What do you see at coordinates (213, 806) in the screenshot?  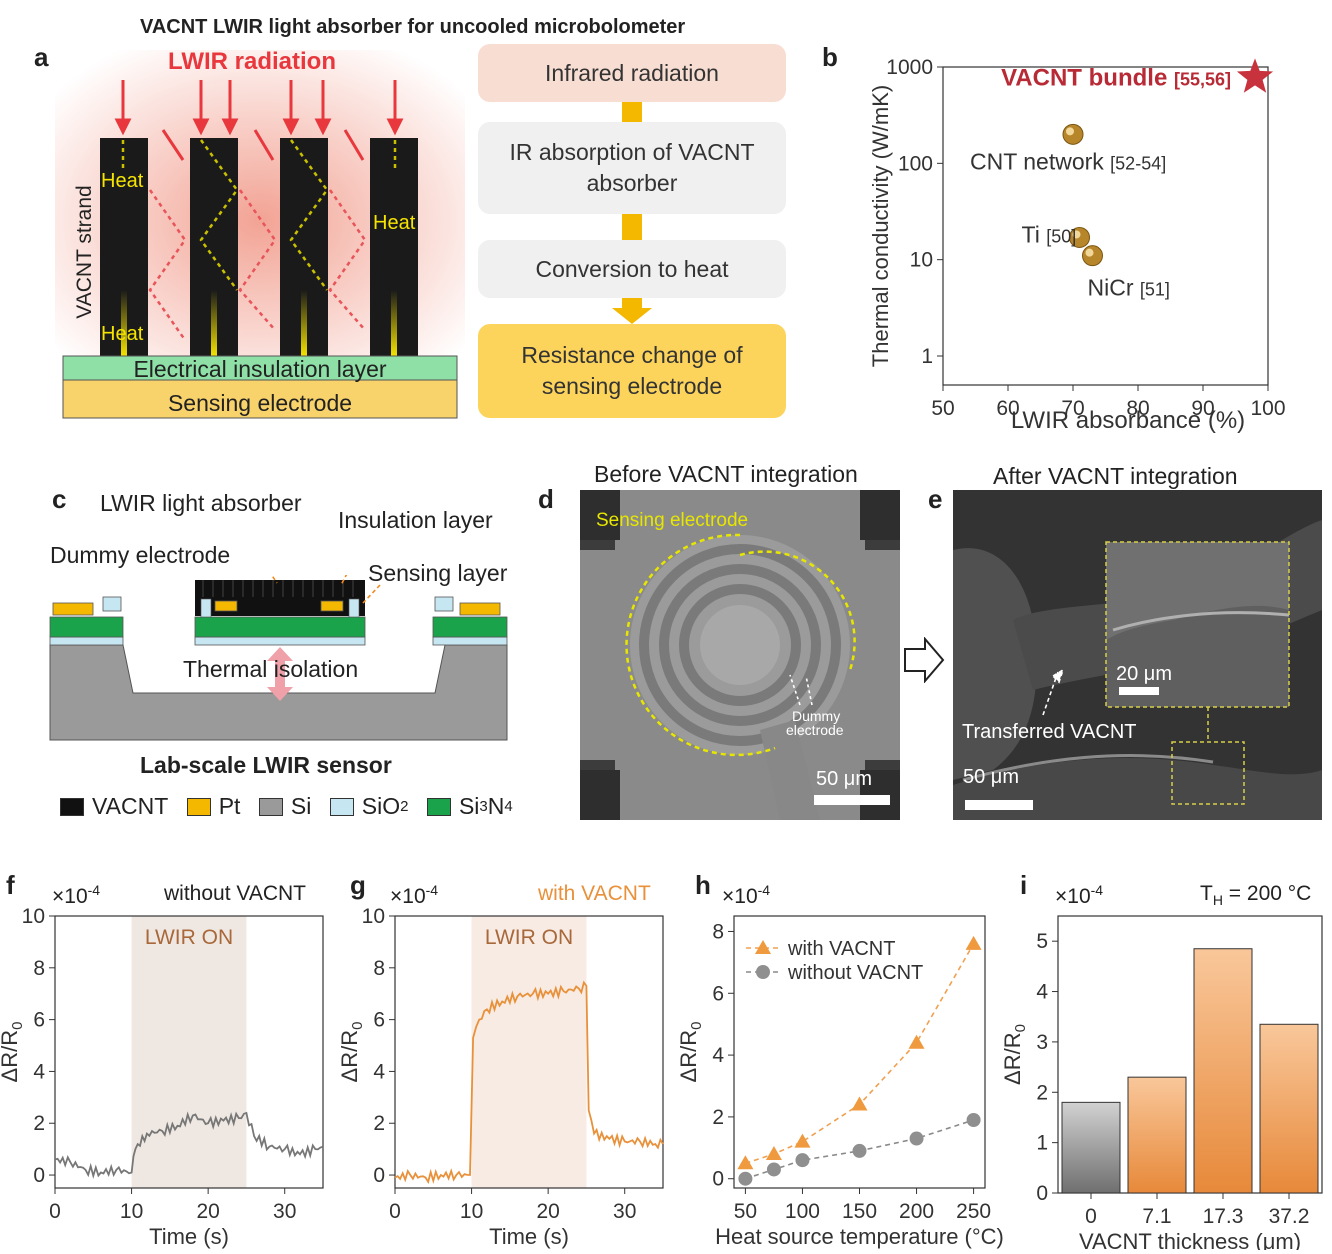 I see `legend-item-pt: Pt` at bounding box center [213, 806].